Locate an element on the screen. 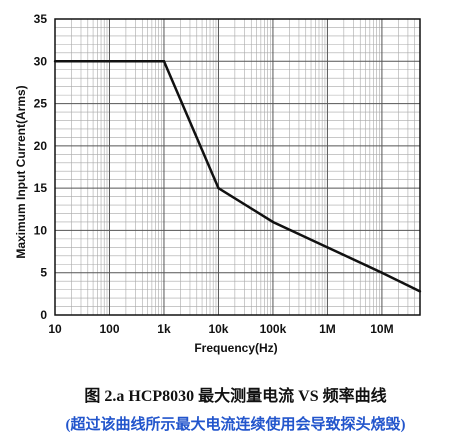 The image size is (471, 444). x-tick-label: 1k is located at coordinates (164, 329).